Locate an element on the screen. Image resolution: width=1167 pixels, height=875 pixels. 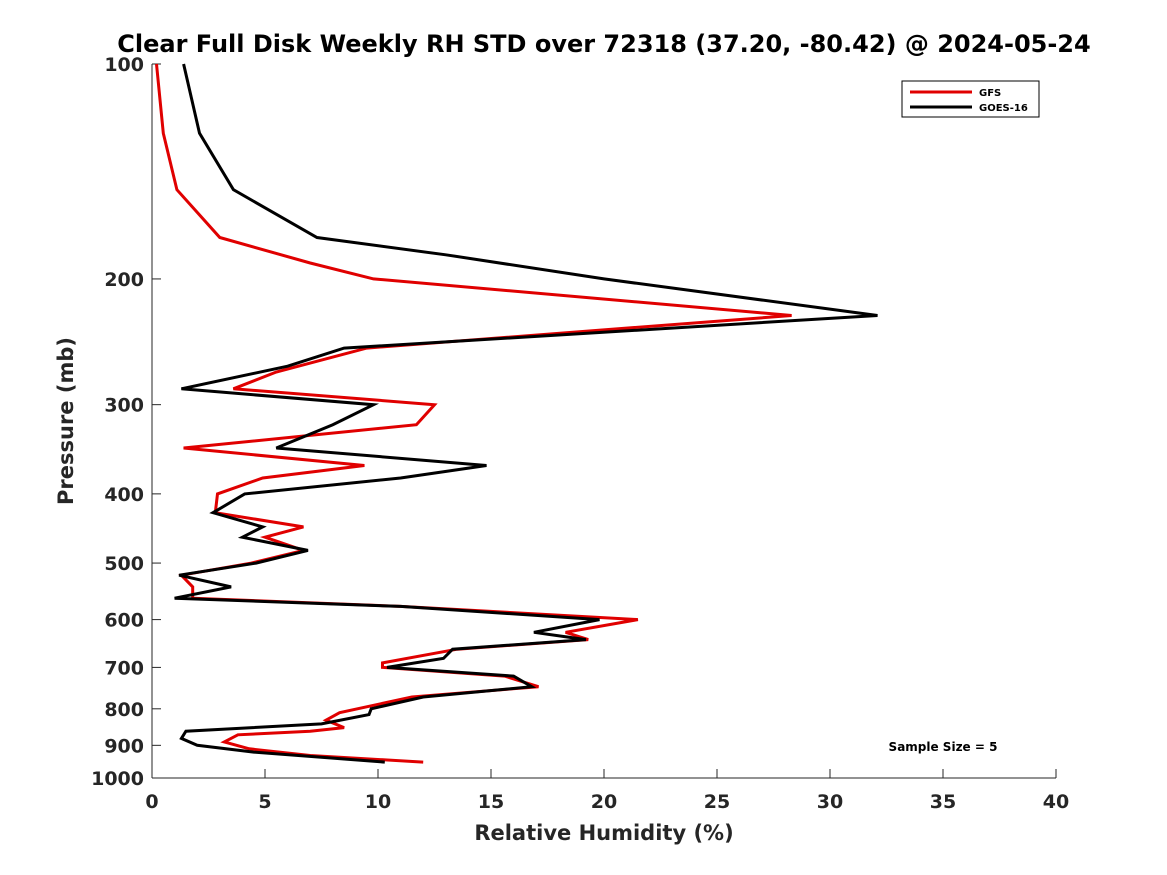
x-tick-label: 10 is located at coordinates (378, 802).